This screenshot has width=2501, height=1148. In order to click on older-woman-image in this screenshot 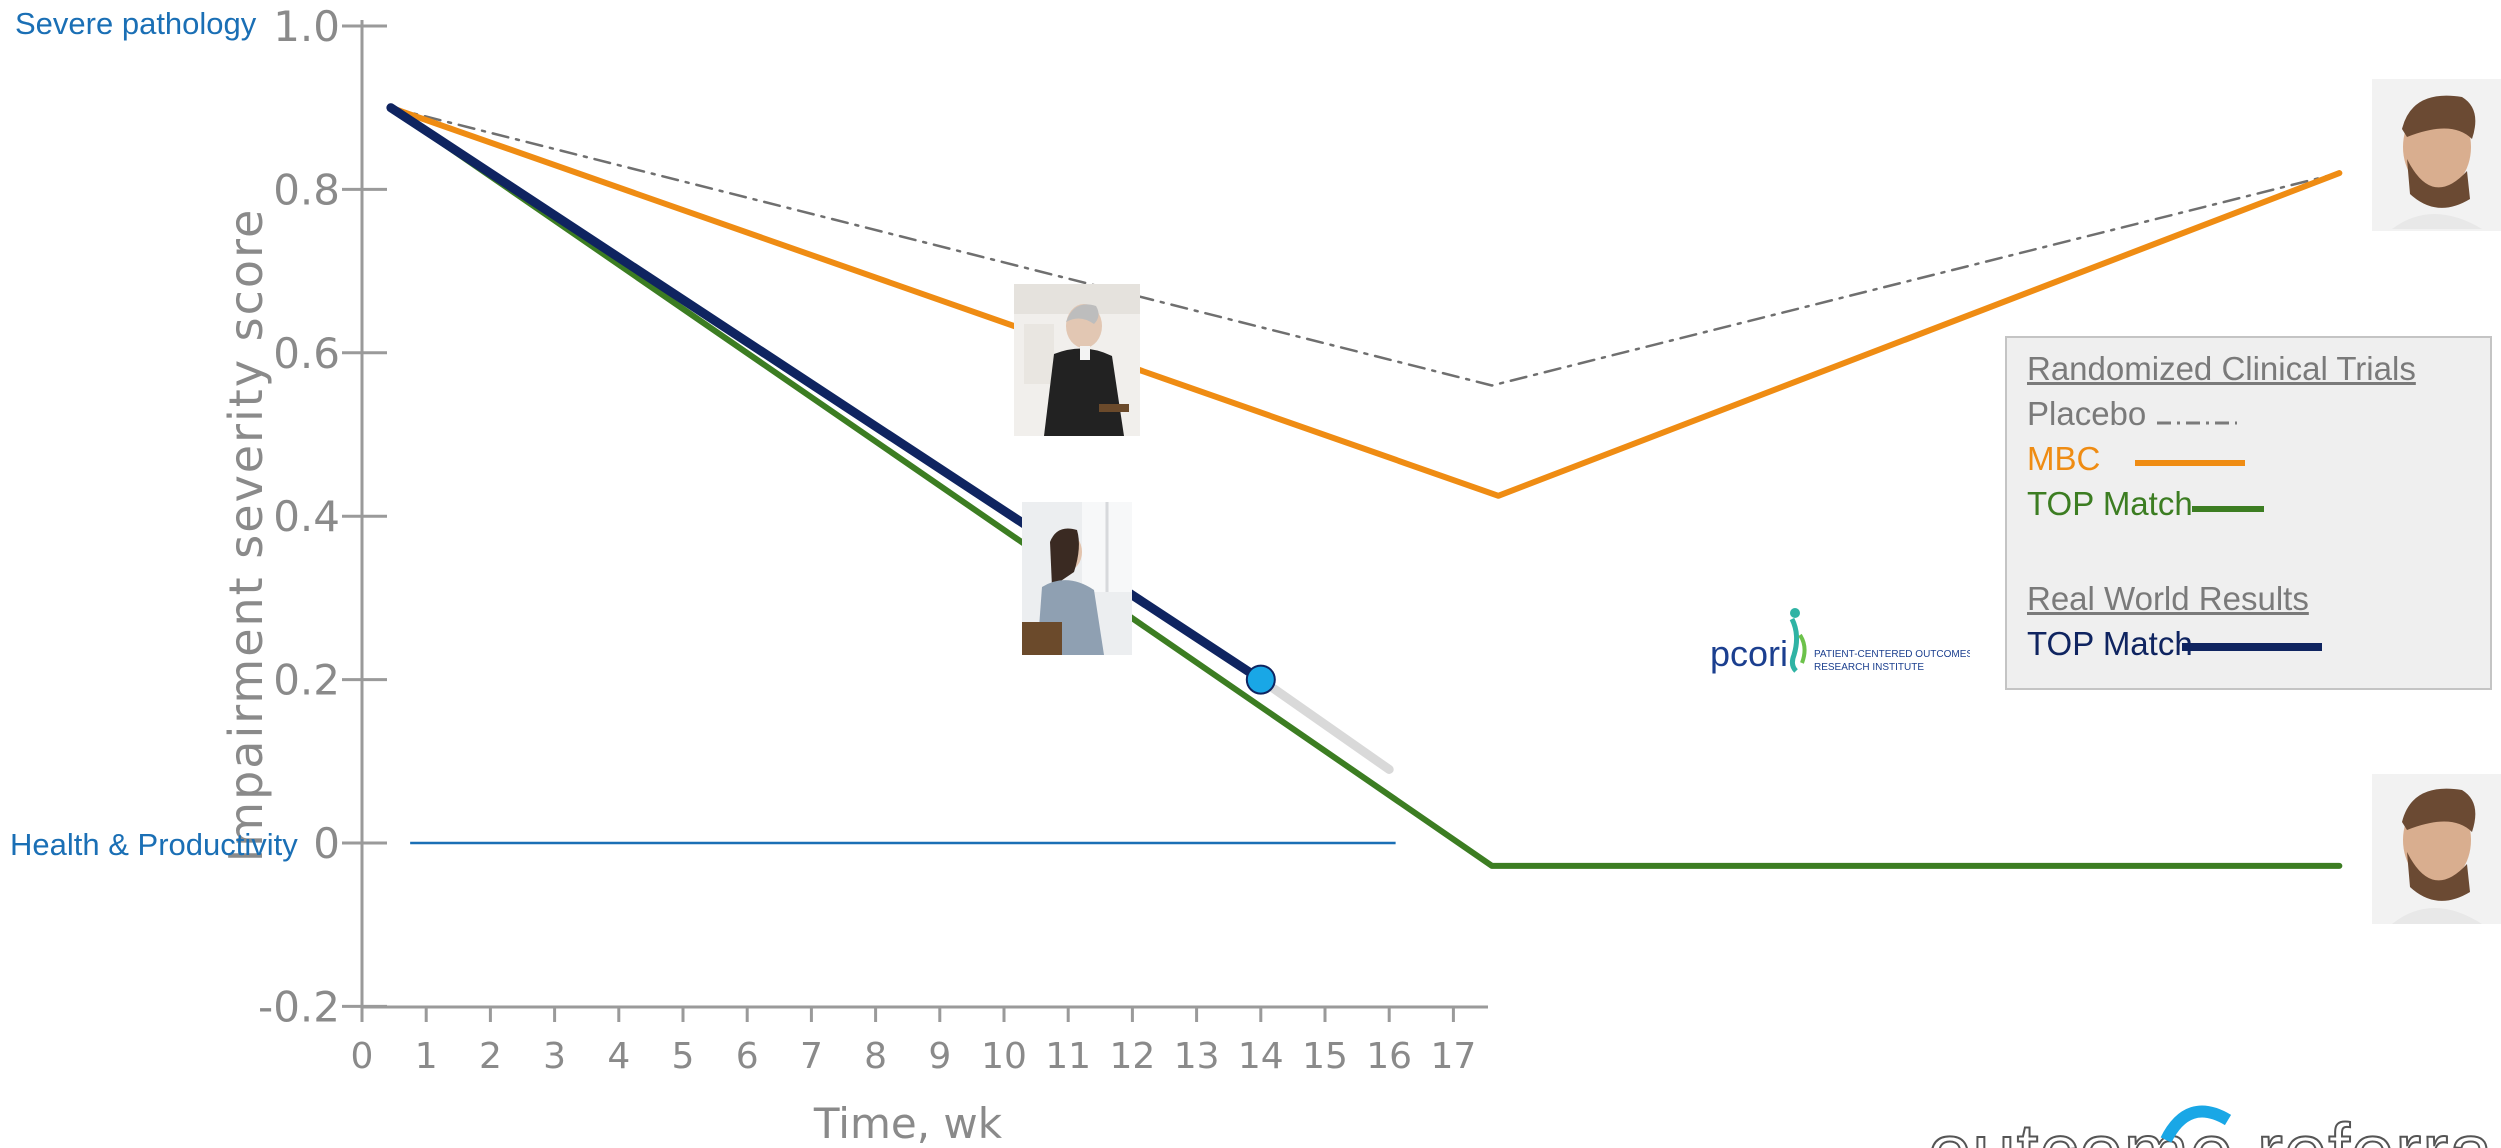, I will do `click(1077, 360)`.